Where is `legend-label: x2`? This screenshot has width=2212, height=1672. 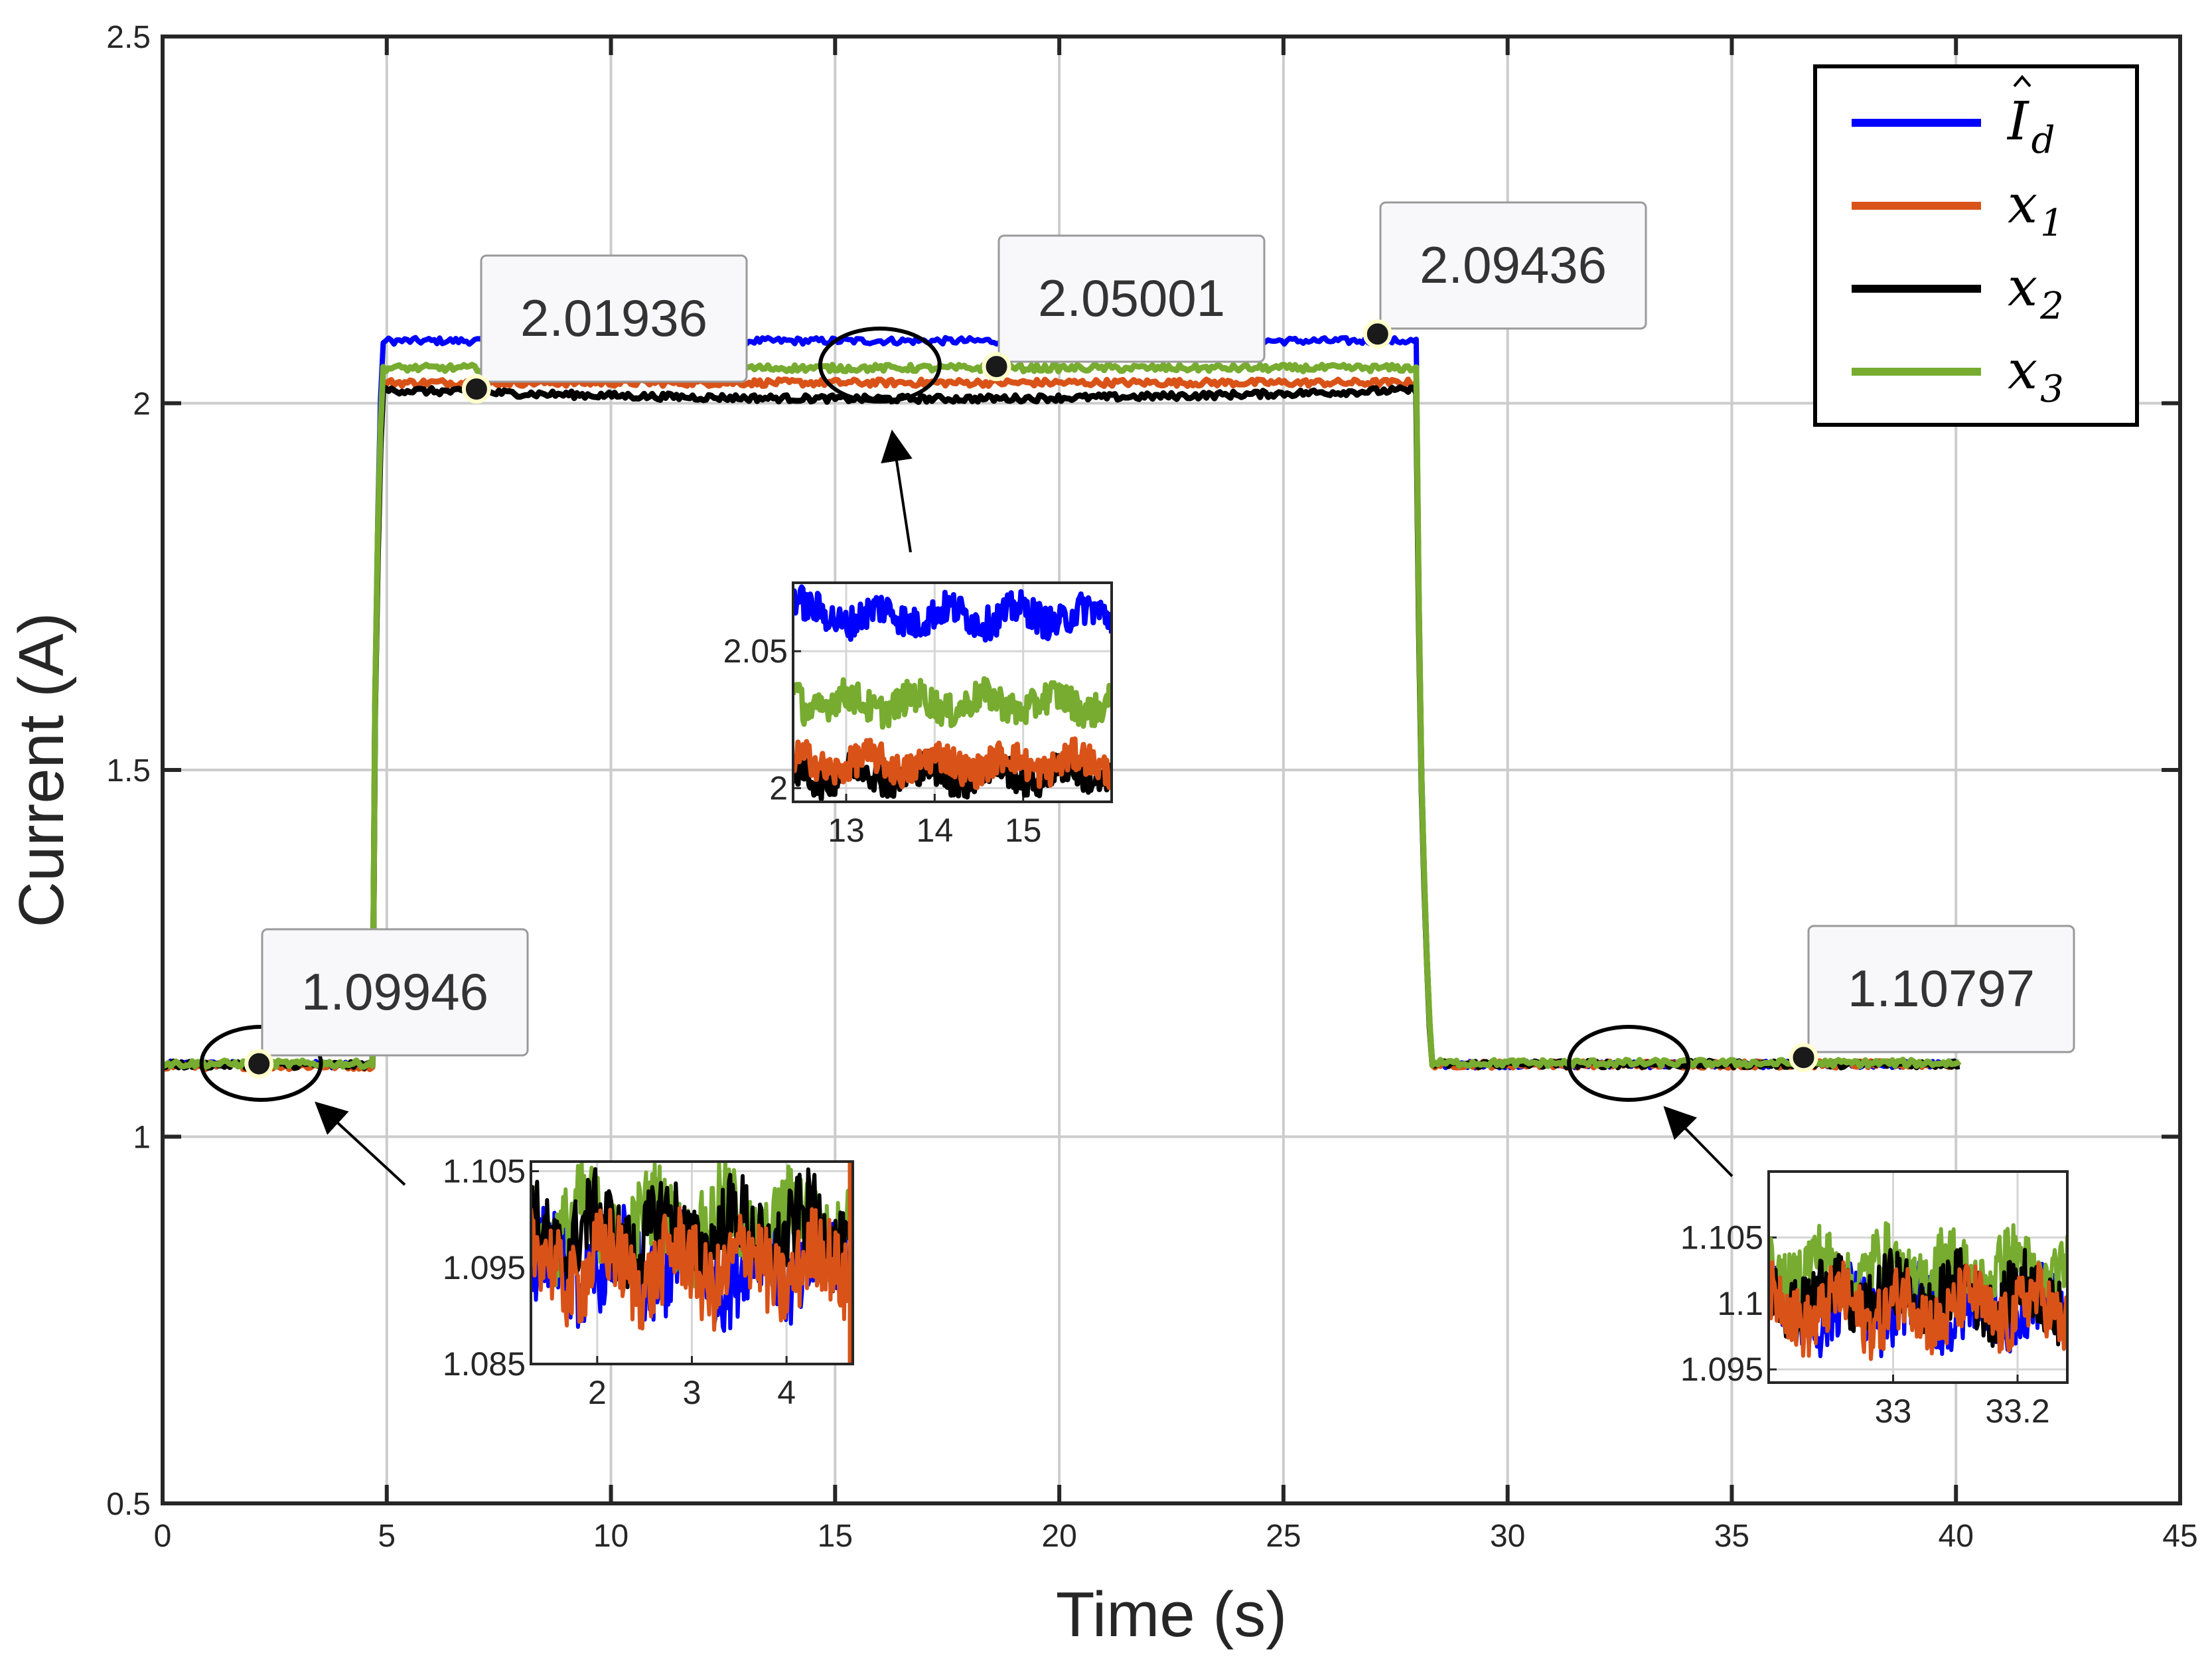
legend-label: x2 is located at coordinates (2036, 292).